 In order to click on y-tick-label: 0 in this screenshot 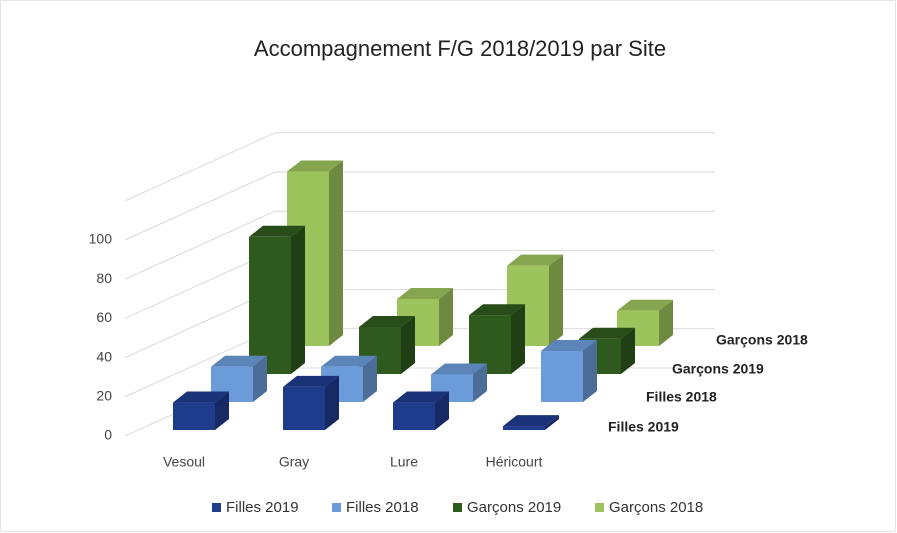, I will do `click(108, 435)`.